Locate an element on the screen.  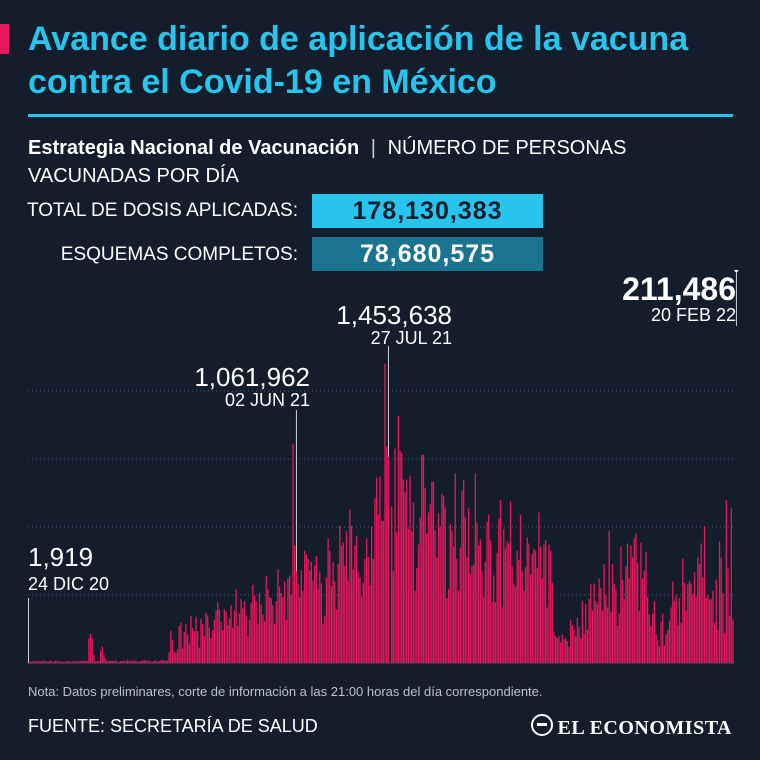
annotation-date-feb: 20 FEB 22 is located at coordinates (693, 315).